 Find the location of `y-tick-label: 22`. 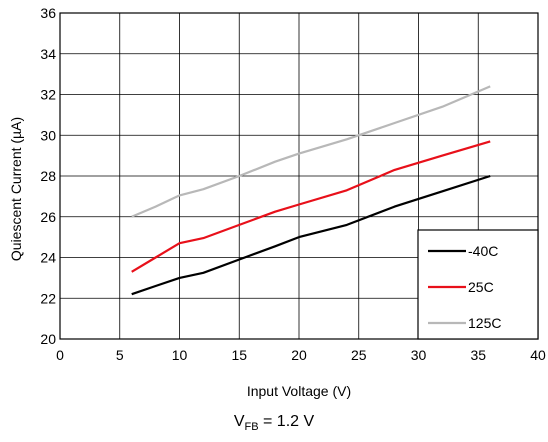

y-tick-label: 22 is located at coordinates (48, 298).